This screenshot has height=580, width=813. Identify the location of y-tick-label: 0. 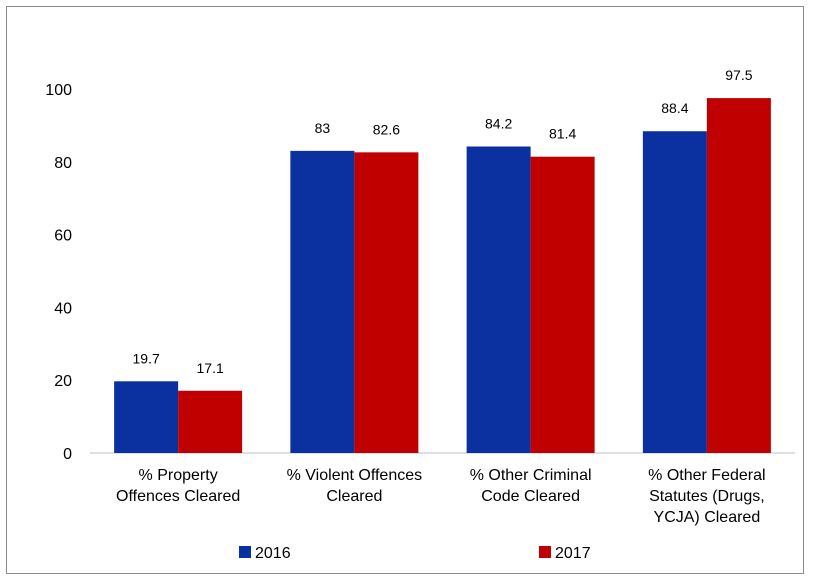
(67, 454).